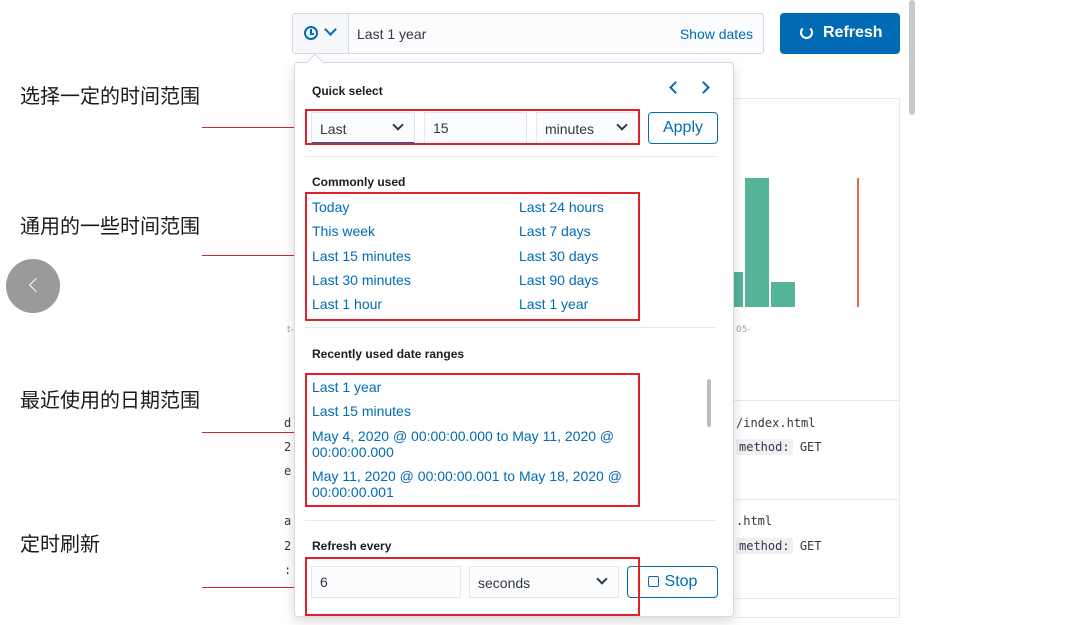 Image resolution: width=1084 pixels, height=625 pixels. What do you see at coordinates (288, 423) in the screenshot?
I see `edge-text: d` at bounding box center [288, 423].